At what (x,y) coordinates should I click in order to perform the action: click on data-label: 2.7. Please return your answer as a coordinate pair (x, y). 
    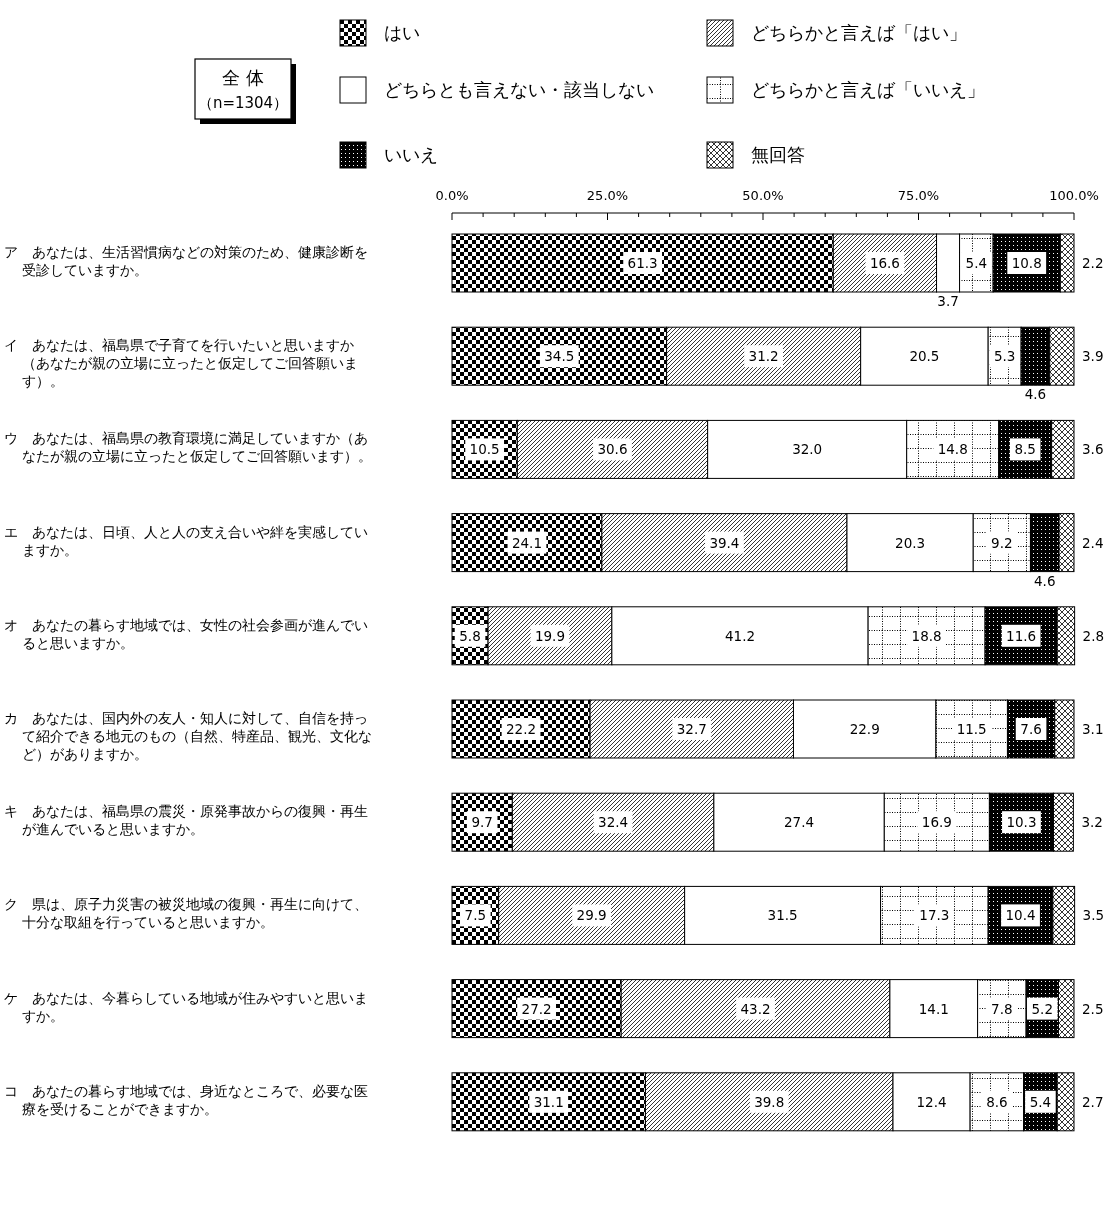
    Looking at the image, I should click on (1093, 1101).